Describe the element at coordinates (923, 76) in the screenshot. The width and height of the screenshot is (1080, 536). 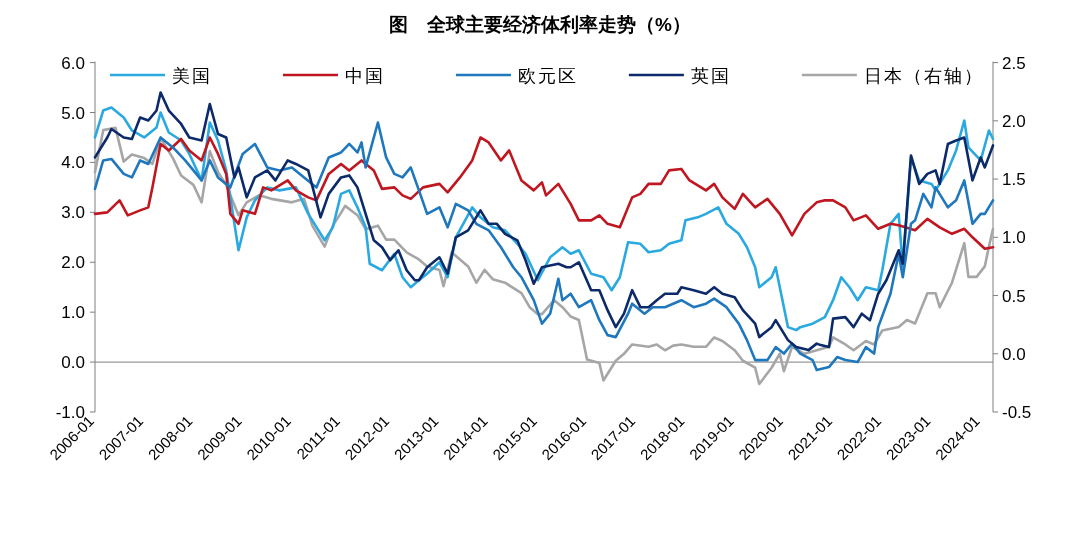
I see `legend-label: 日本（右轴）` at that location.